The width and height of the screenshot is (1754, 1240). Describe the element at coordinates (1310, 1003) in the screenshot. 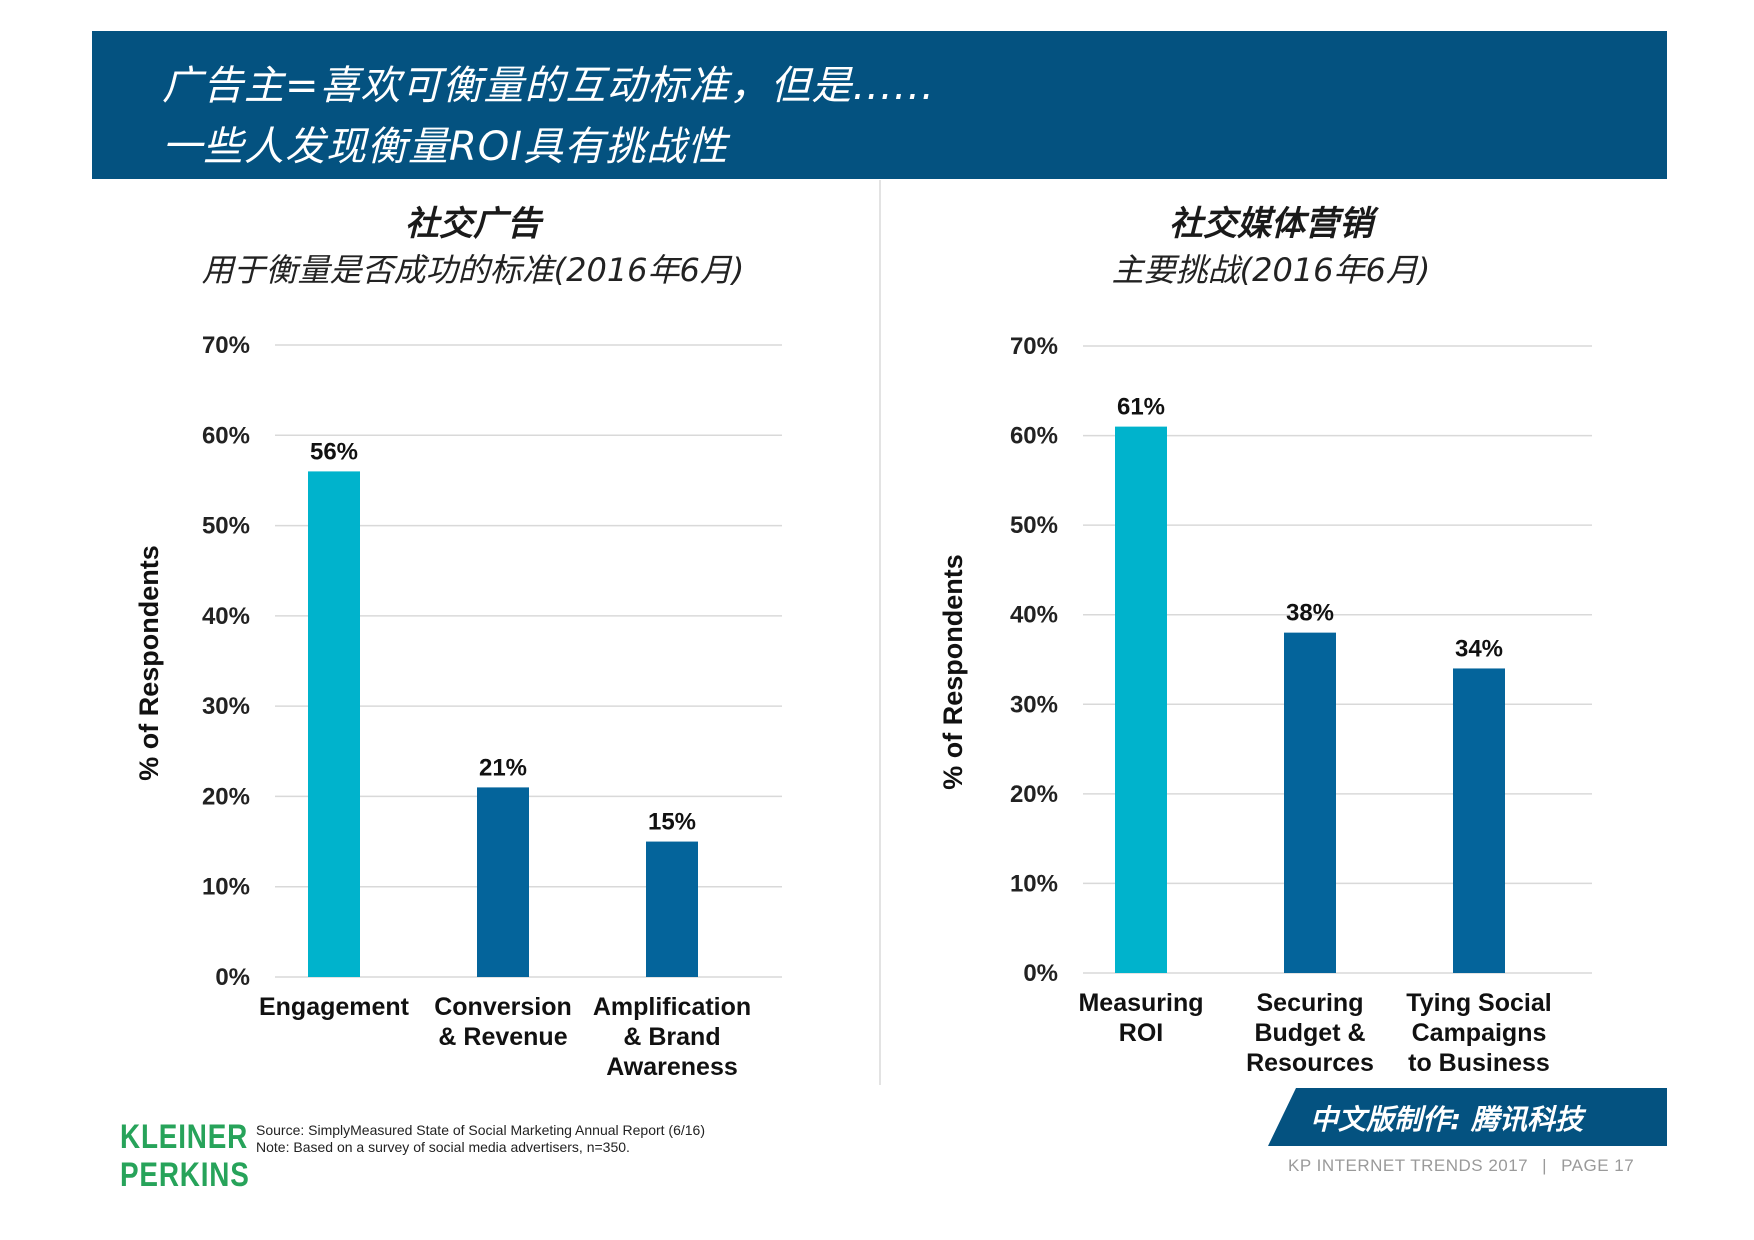

I see `category-label-line: Securing` at that location.